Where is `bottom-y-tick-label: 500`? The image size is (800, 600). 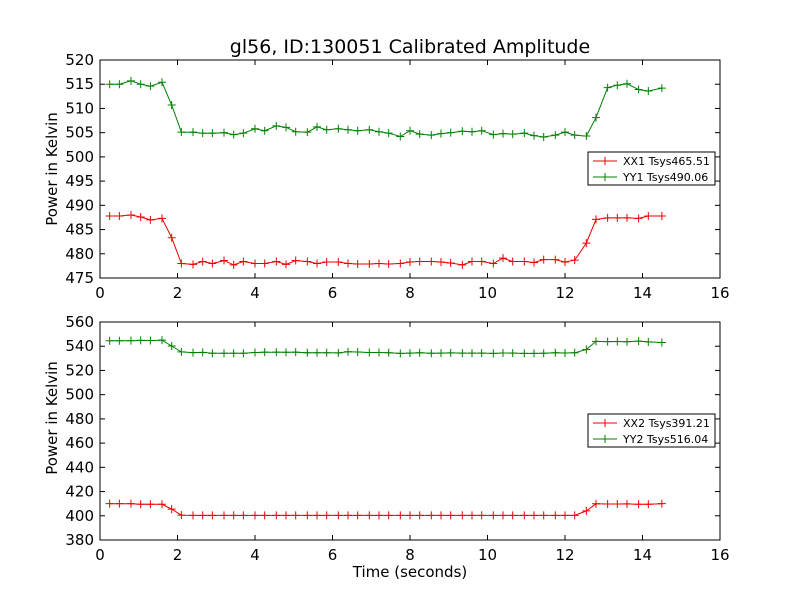 bottom-y-tick-label: 500 is located at coordinates (79, 395).